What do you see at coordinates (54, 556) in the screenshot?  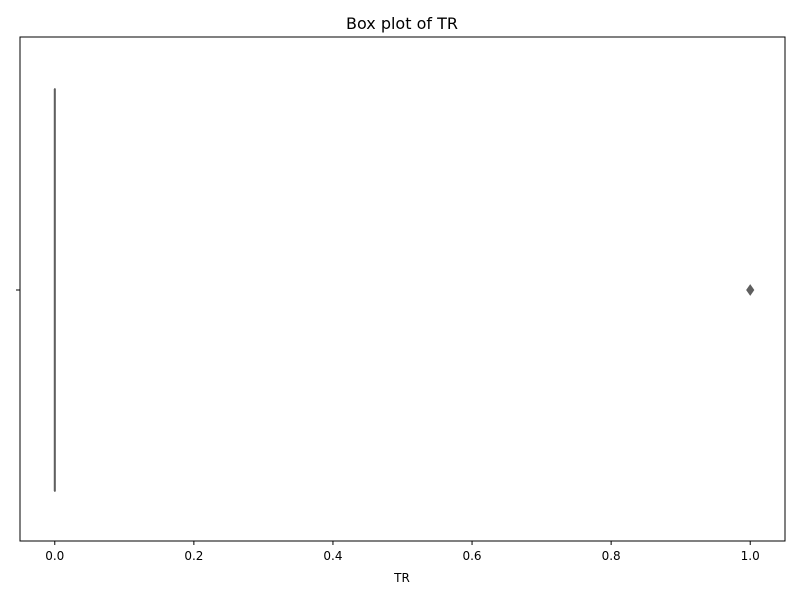 I see `x-tick-label: 0.0` at bounding box center [54, 556].